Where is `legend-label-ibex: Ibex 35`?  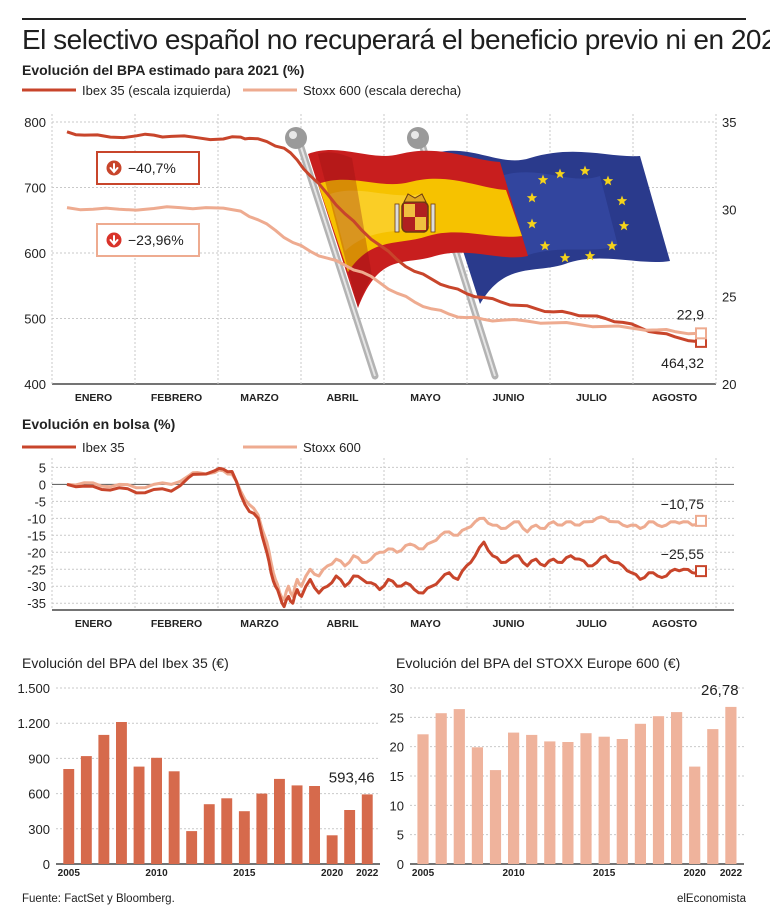
legend-label-ibex: Ibex 35 is located at coordinates (103, 447).